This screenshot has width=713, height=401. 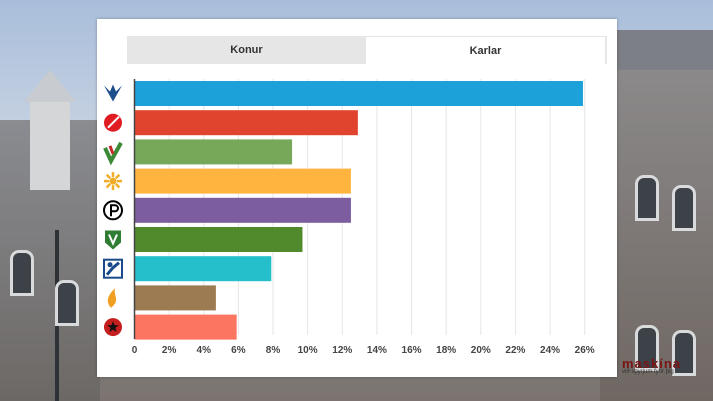 What do you see at coordinates (481, 350) in the screenshot?
I see `x-tick-label: 20%` at bounding box center [481, 350].